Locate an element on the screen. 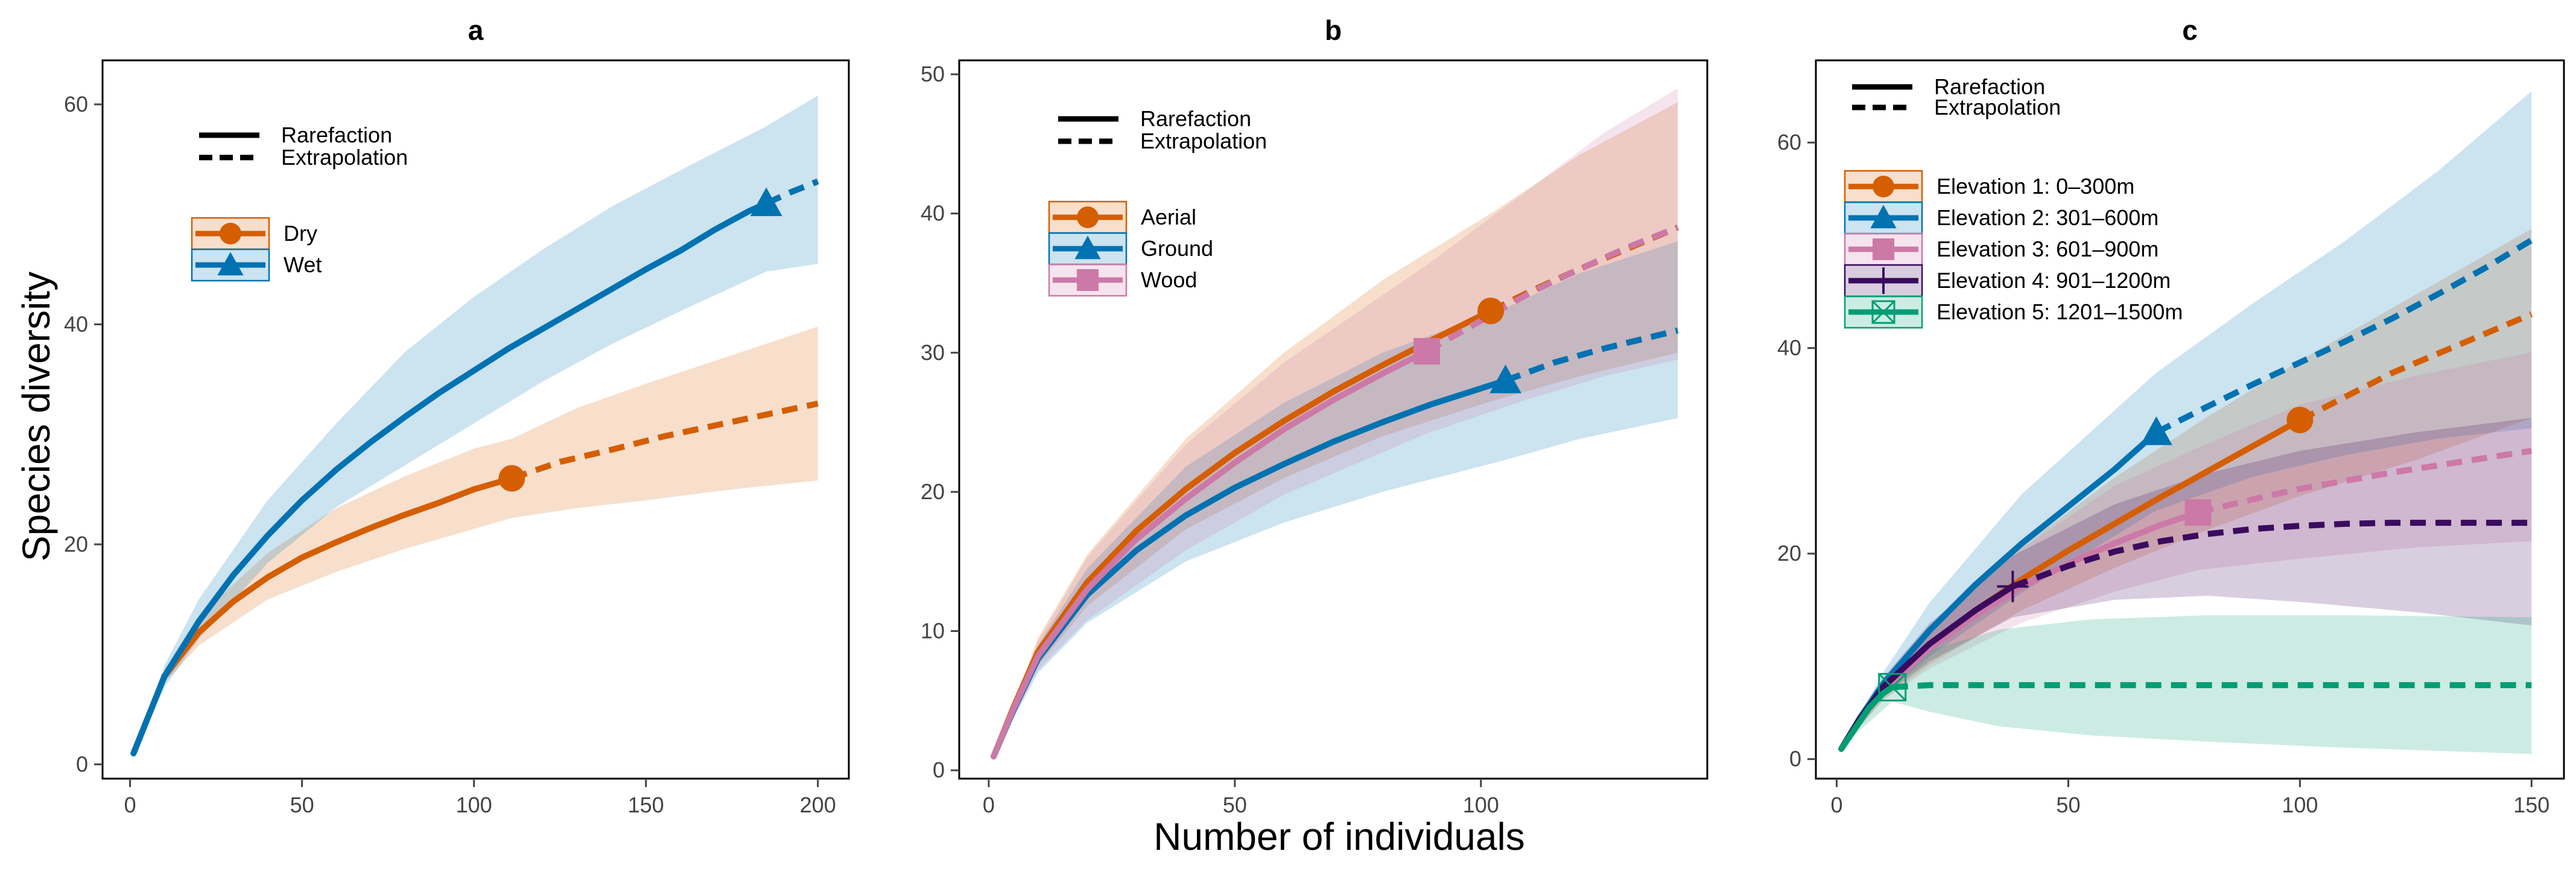 The image size is (2576, 874). legend-series-label: Aerial is located at coordinates (1168, 217).